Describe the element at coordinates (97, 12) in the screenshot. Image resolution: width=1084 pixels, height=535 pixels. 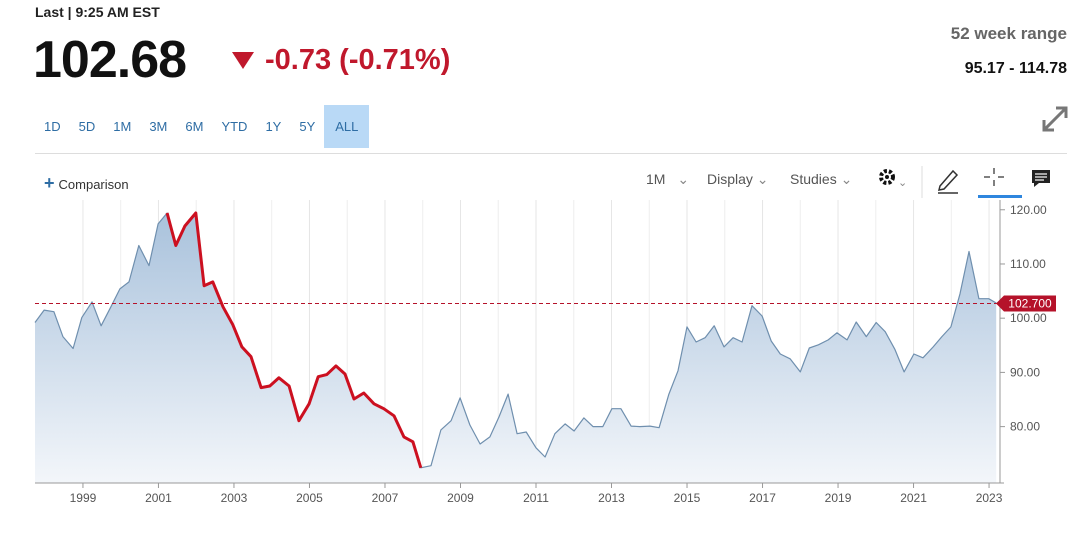
I see `last-time: Last | 9:25 AM EST` at that location.